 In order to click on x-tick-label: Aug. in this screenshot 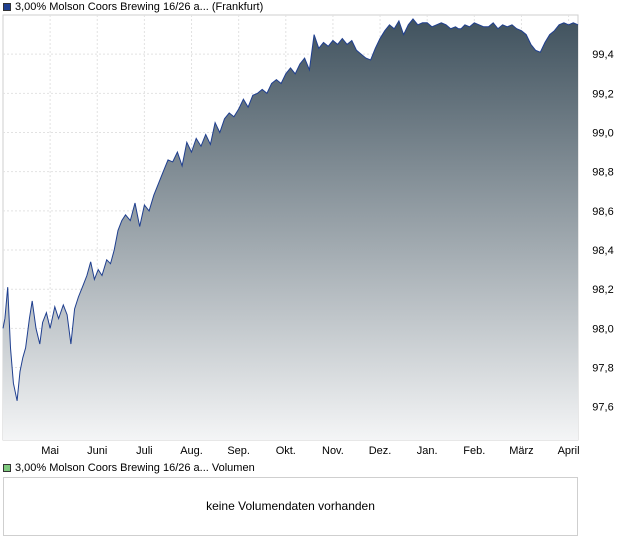, I will do `click(191, 451)`.